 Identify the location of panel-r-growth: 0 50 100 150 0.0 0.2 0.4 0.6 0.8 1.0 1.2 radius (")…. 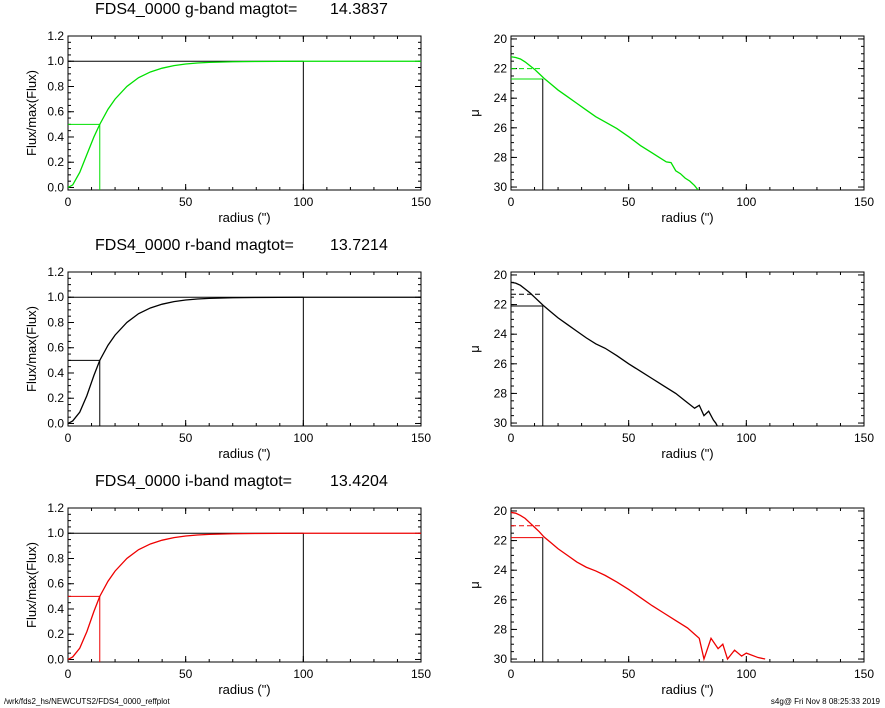
(227, 349).